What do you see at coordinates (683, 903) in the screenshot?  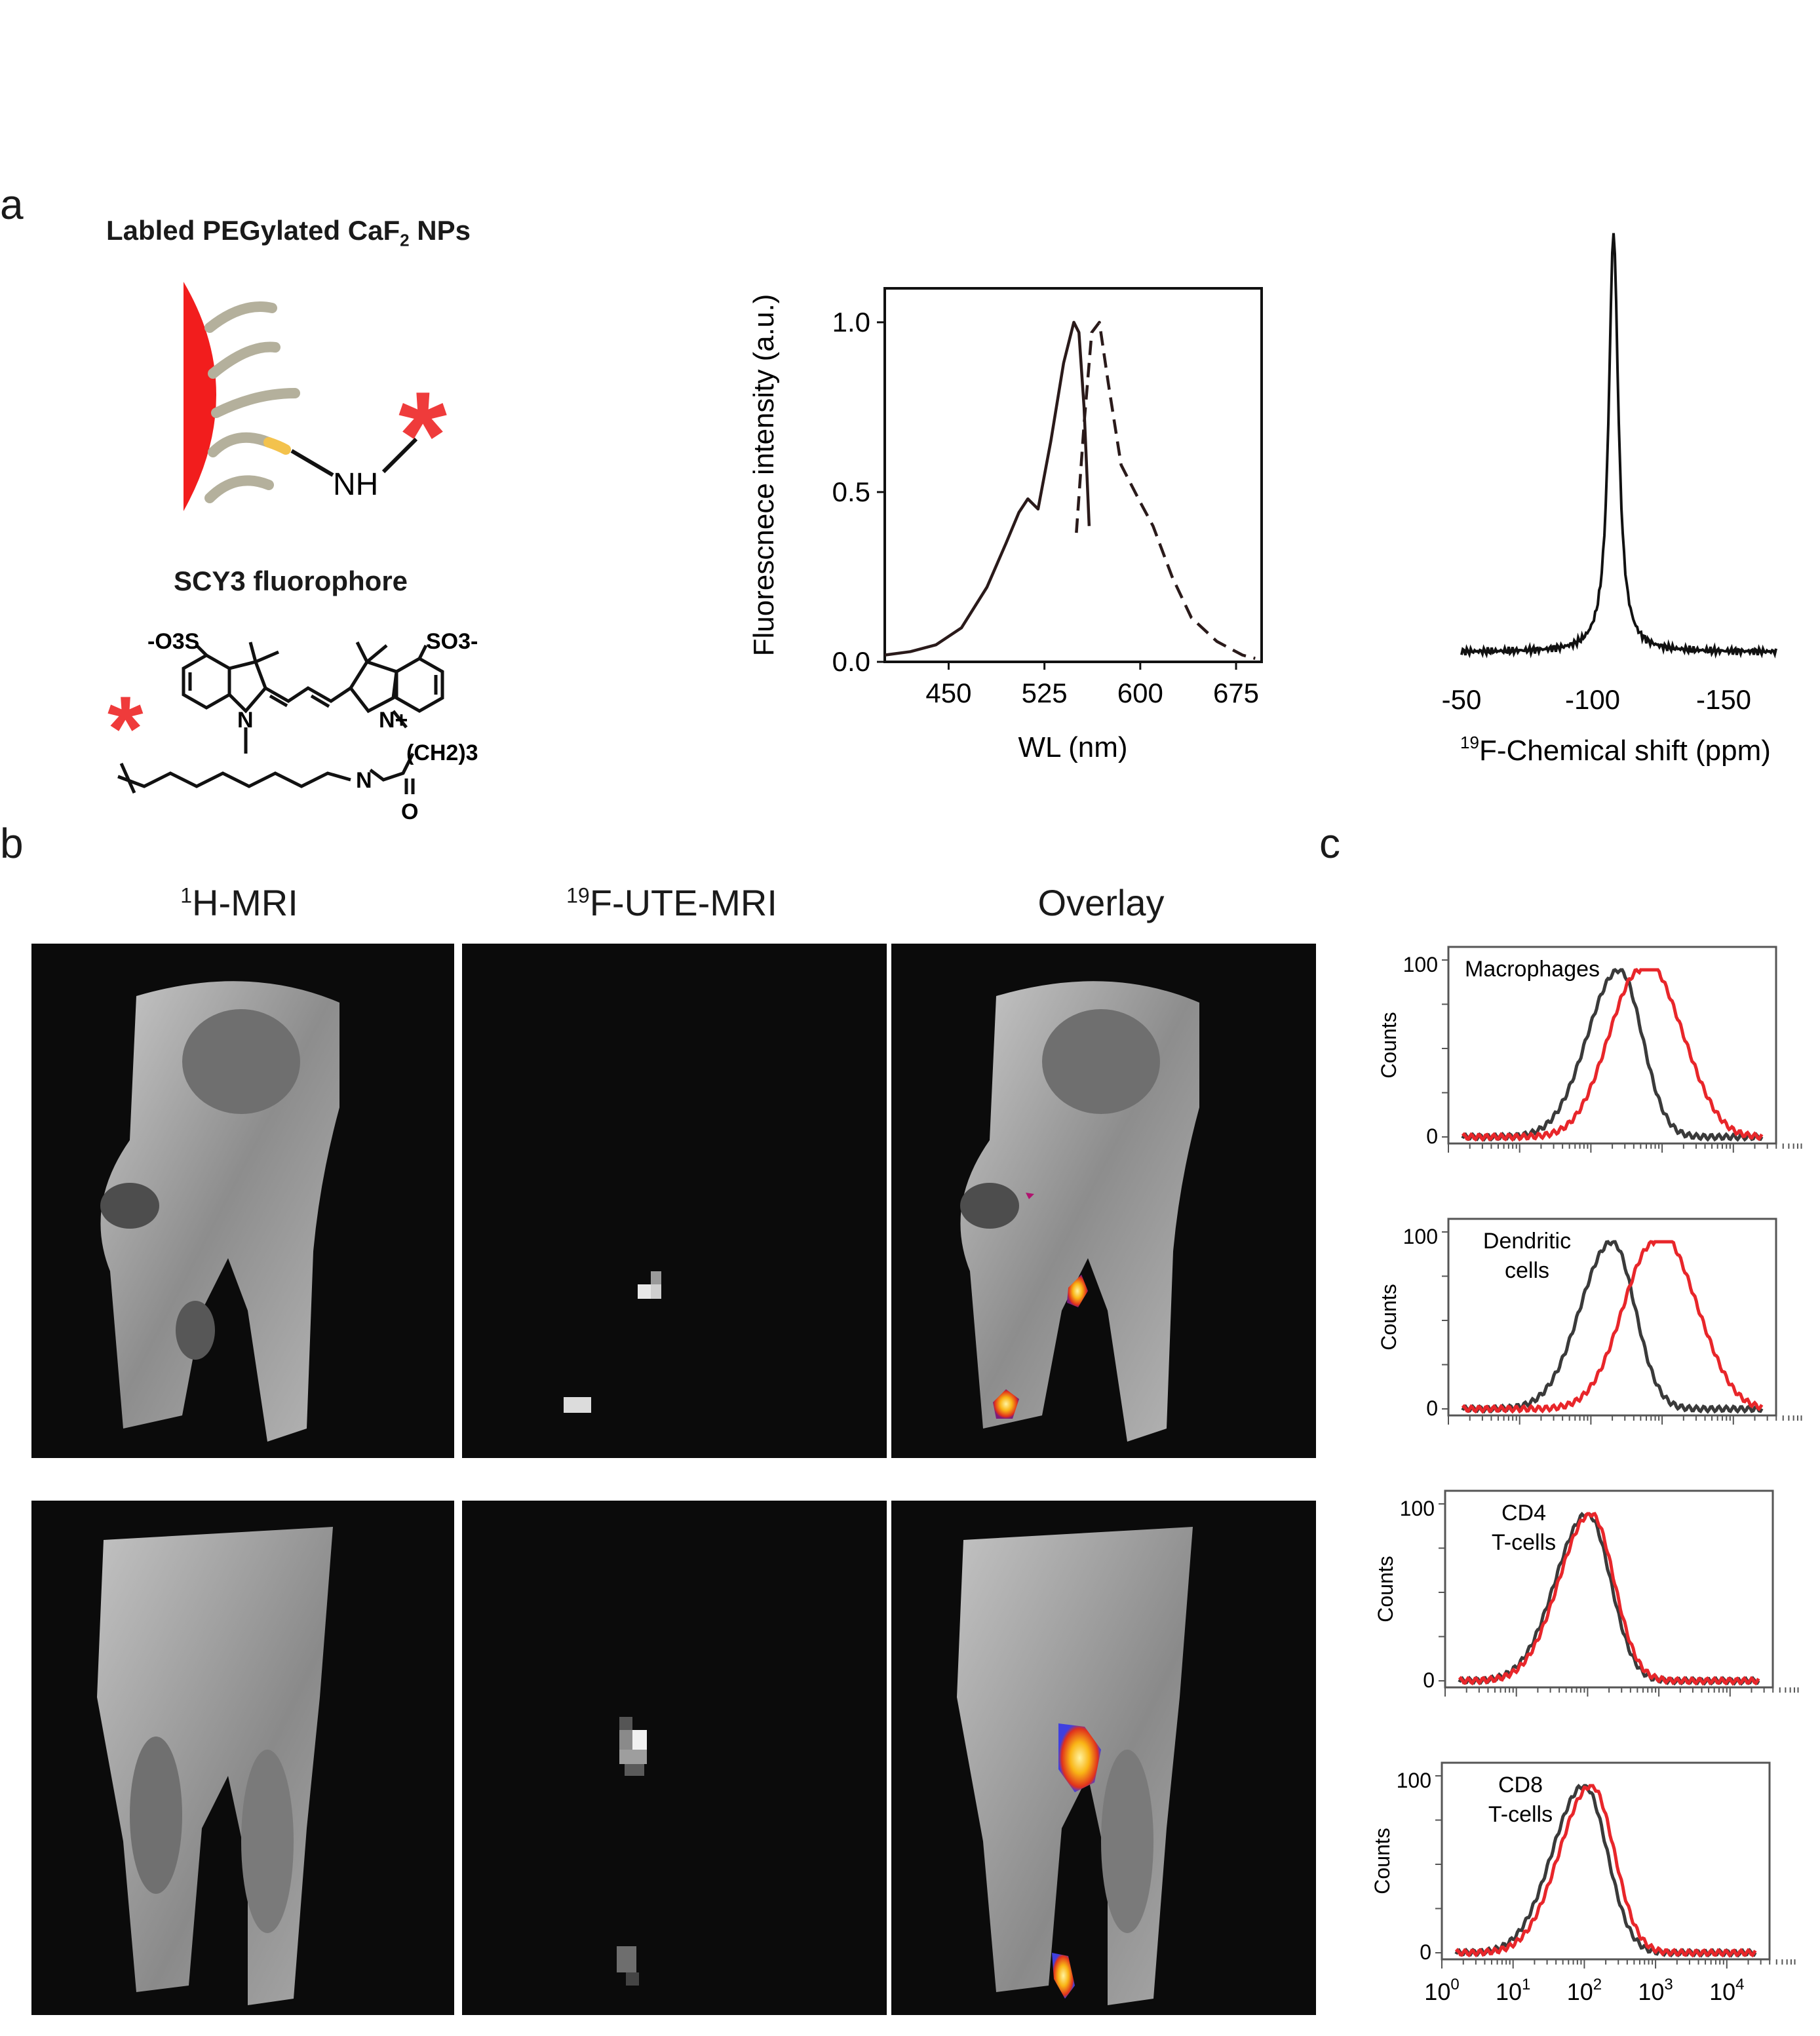 I see `col-title-f-ute-mri-text: F-UTE-MRI` at bounding box center [683, 903].